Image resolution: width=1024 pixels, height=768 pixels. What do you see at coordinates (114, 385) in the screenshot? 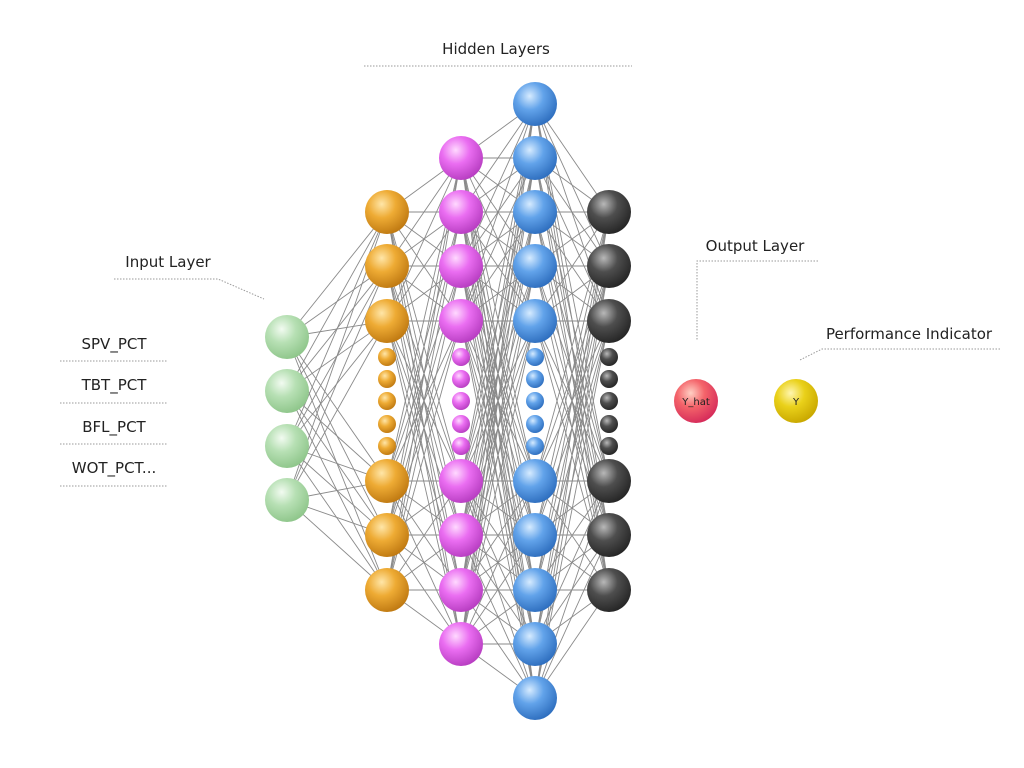
I see `feature-label: TBT_PCT` at bounding box center [114, 385].